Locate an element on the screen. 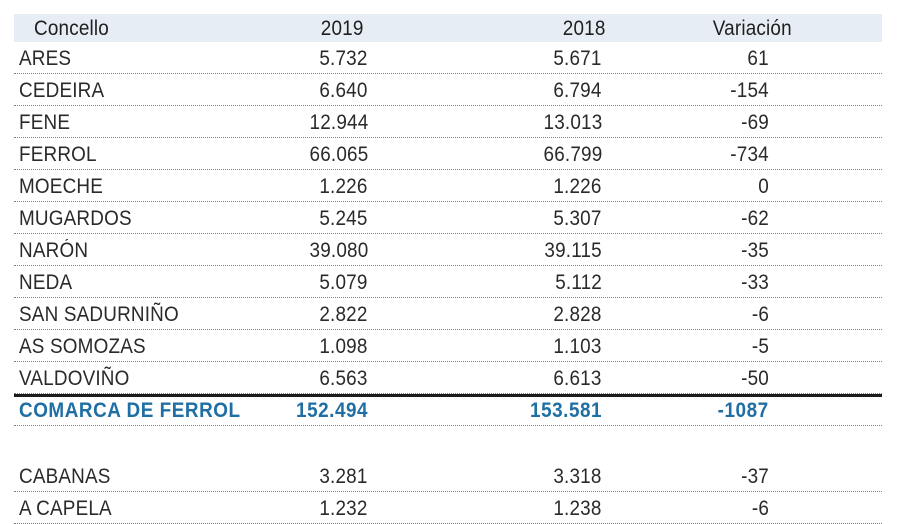 The image size is (900, 524). row-variation: -154 is located at coordinates (749, 90).